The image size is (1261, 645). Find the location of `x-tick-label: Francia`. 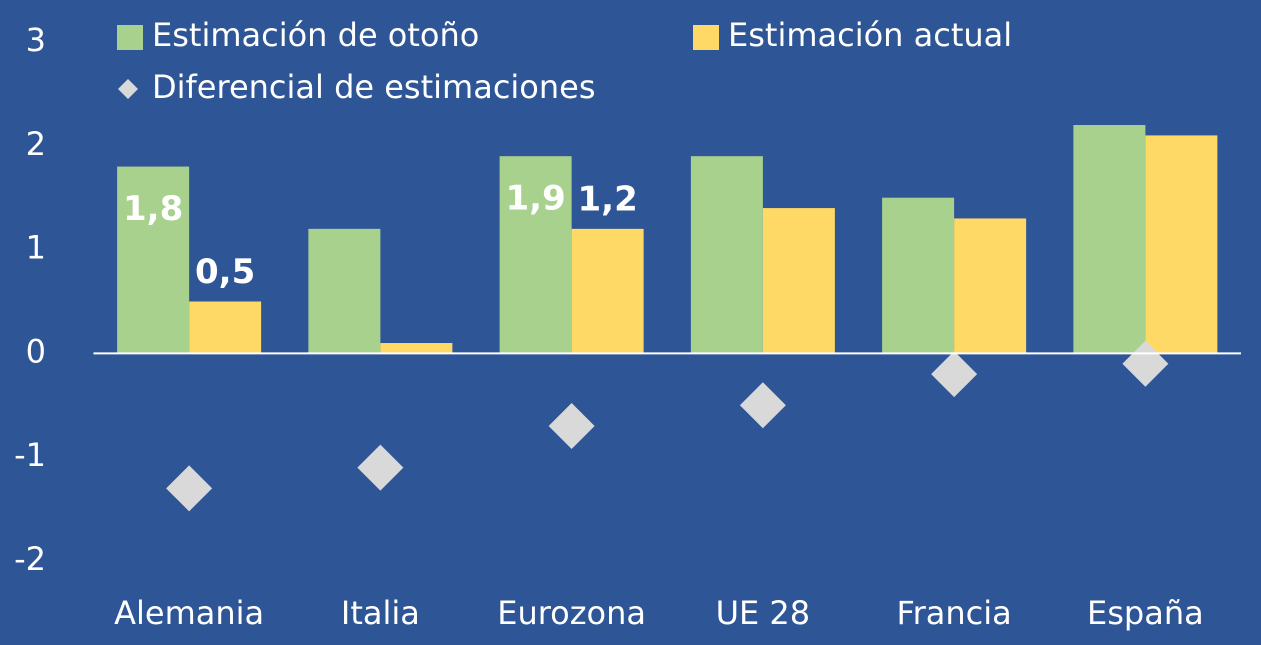

x-tick-label: Francia is located at coordinates (954, 613).